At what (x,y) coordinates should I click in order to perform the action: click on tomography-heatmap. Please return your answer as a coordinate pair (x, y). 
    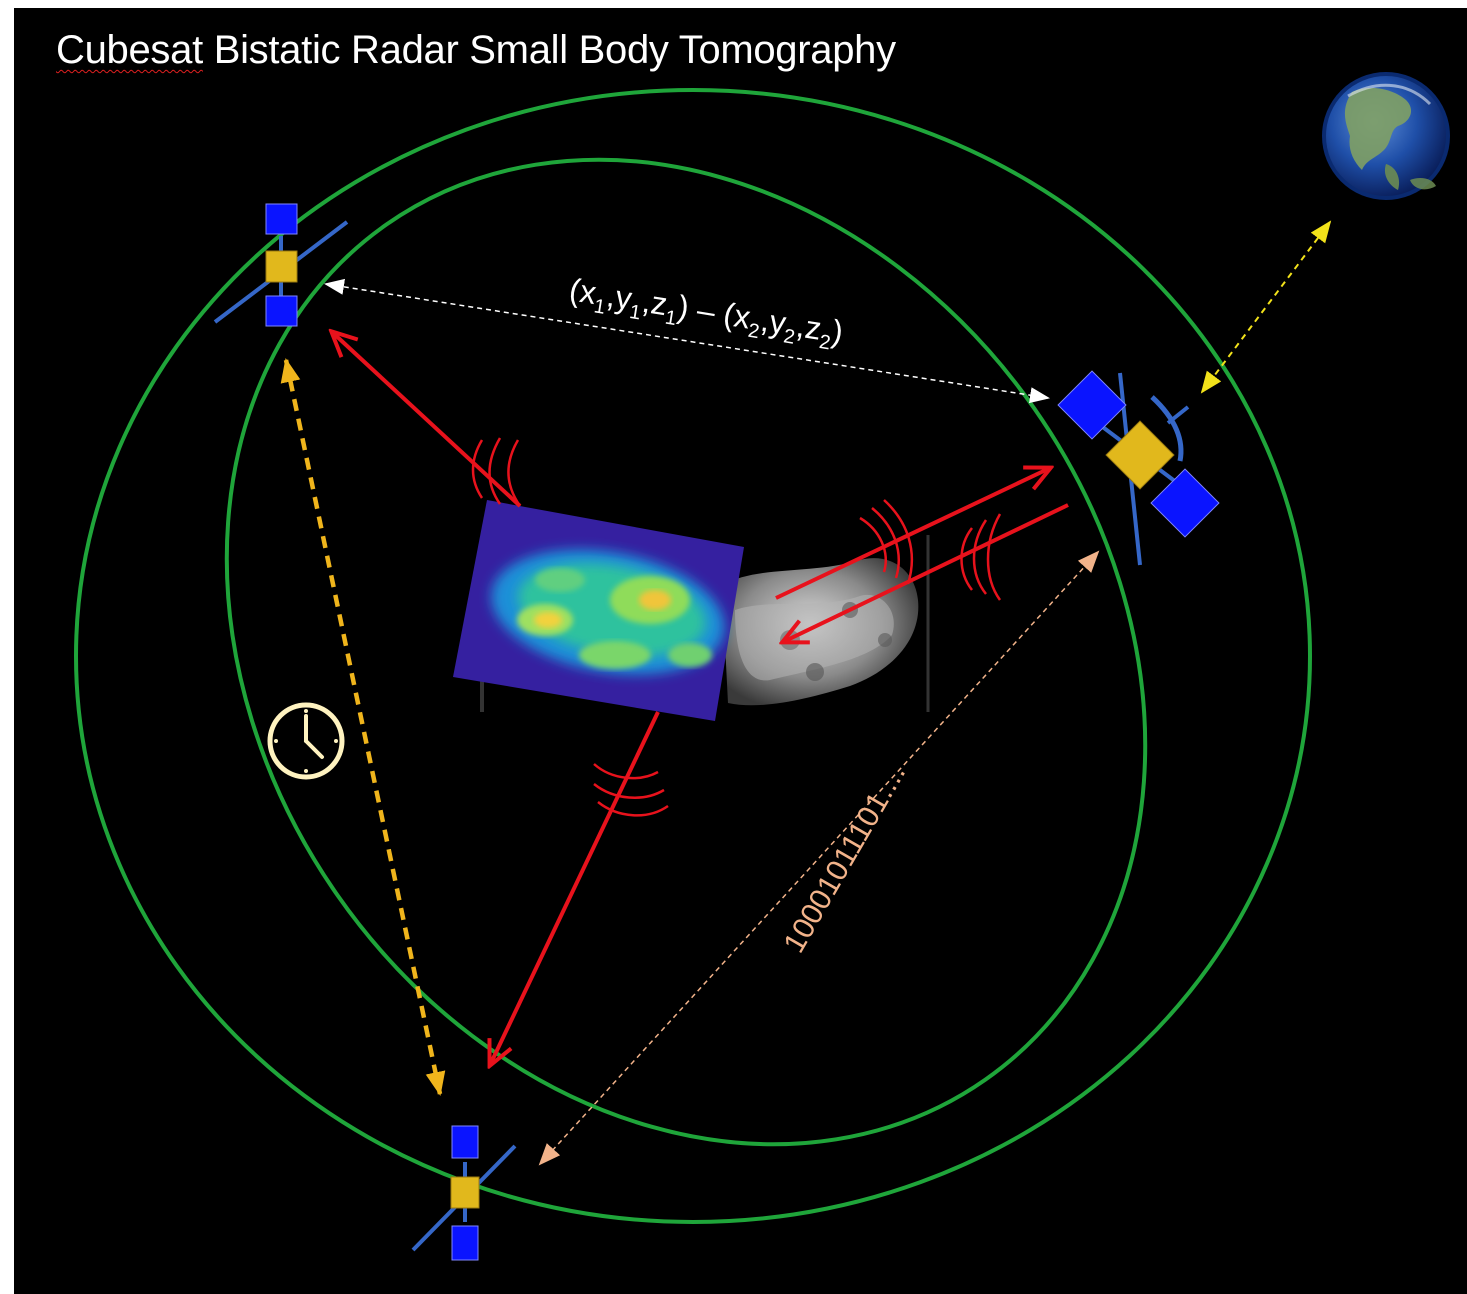
    Looking at the image, I should click on (598, 610).